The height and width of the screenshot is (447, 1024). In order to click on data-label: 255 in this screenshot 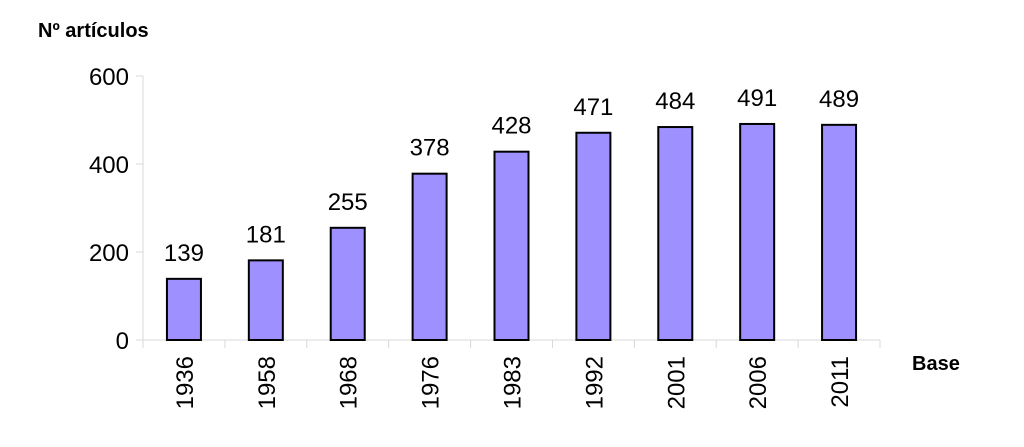, I will do `click(348, 202)`.